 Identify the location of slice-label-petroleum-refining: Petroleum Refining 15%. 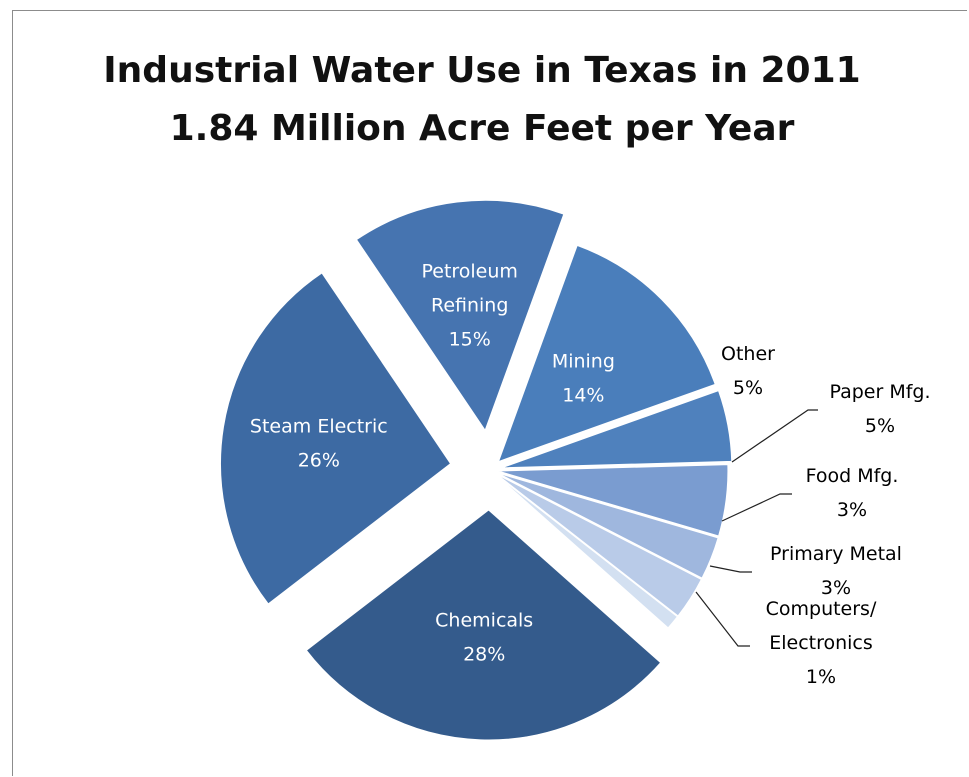
(469, 306).